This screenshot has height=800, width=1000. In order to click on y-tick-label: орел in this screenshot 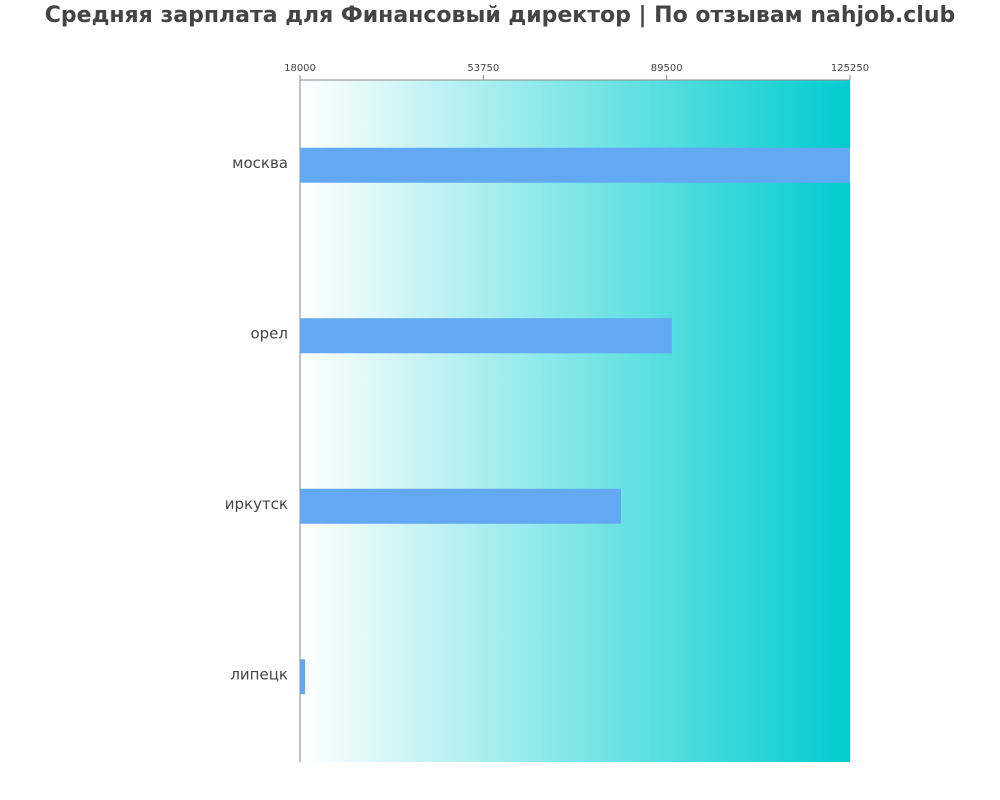, I will do `click(269, 333)`.